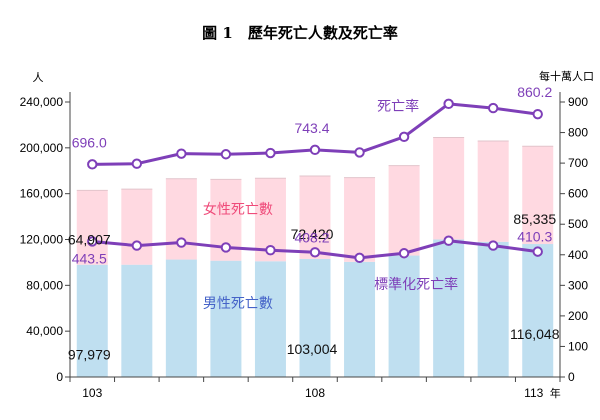 The image size is (600, 420). What do you see at coordinates (42, 102) in the screenshot?
I see `y-left-tick-label: 240,000` at bounding box center [42, 102].